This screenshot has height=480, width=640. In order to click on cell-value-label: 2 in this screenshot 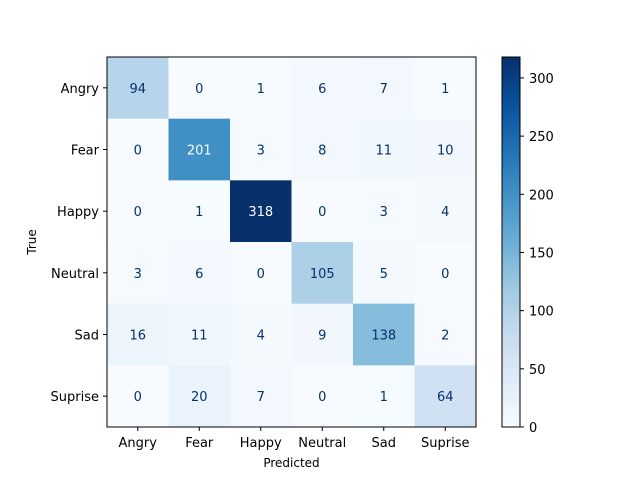, I will do `click(445, 336)`.